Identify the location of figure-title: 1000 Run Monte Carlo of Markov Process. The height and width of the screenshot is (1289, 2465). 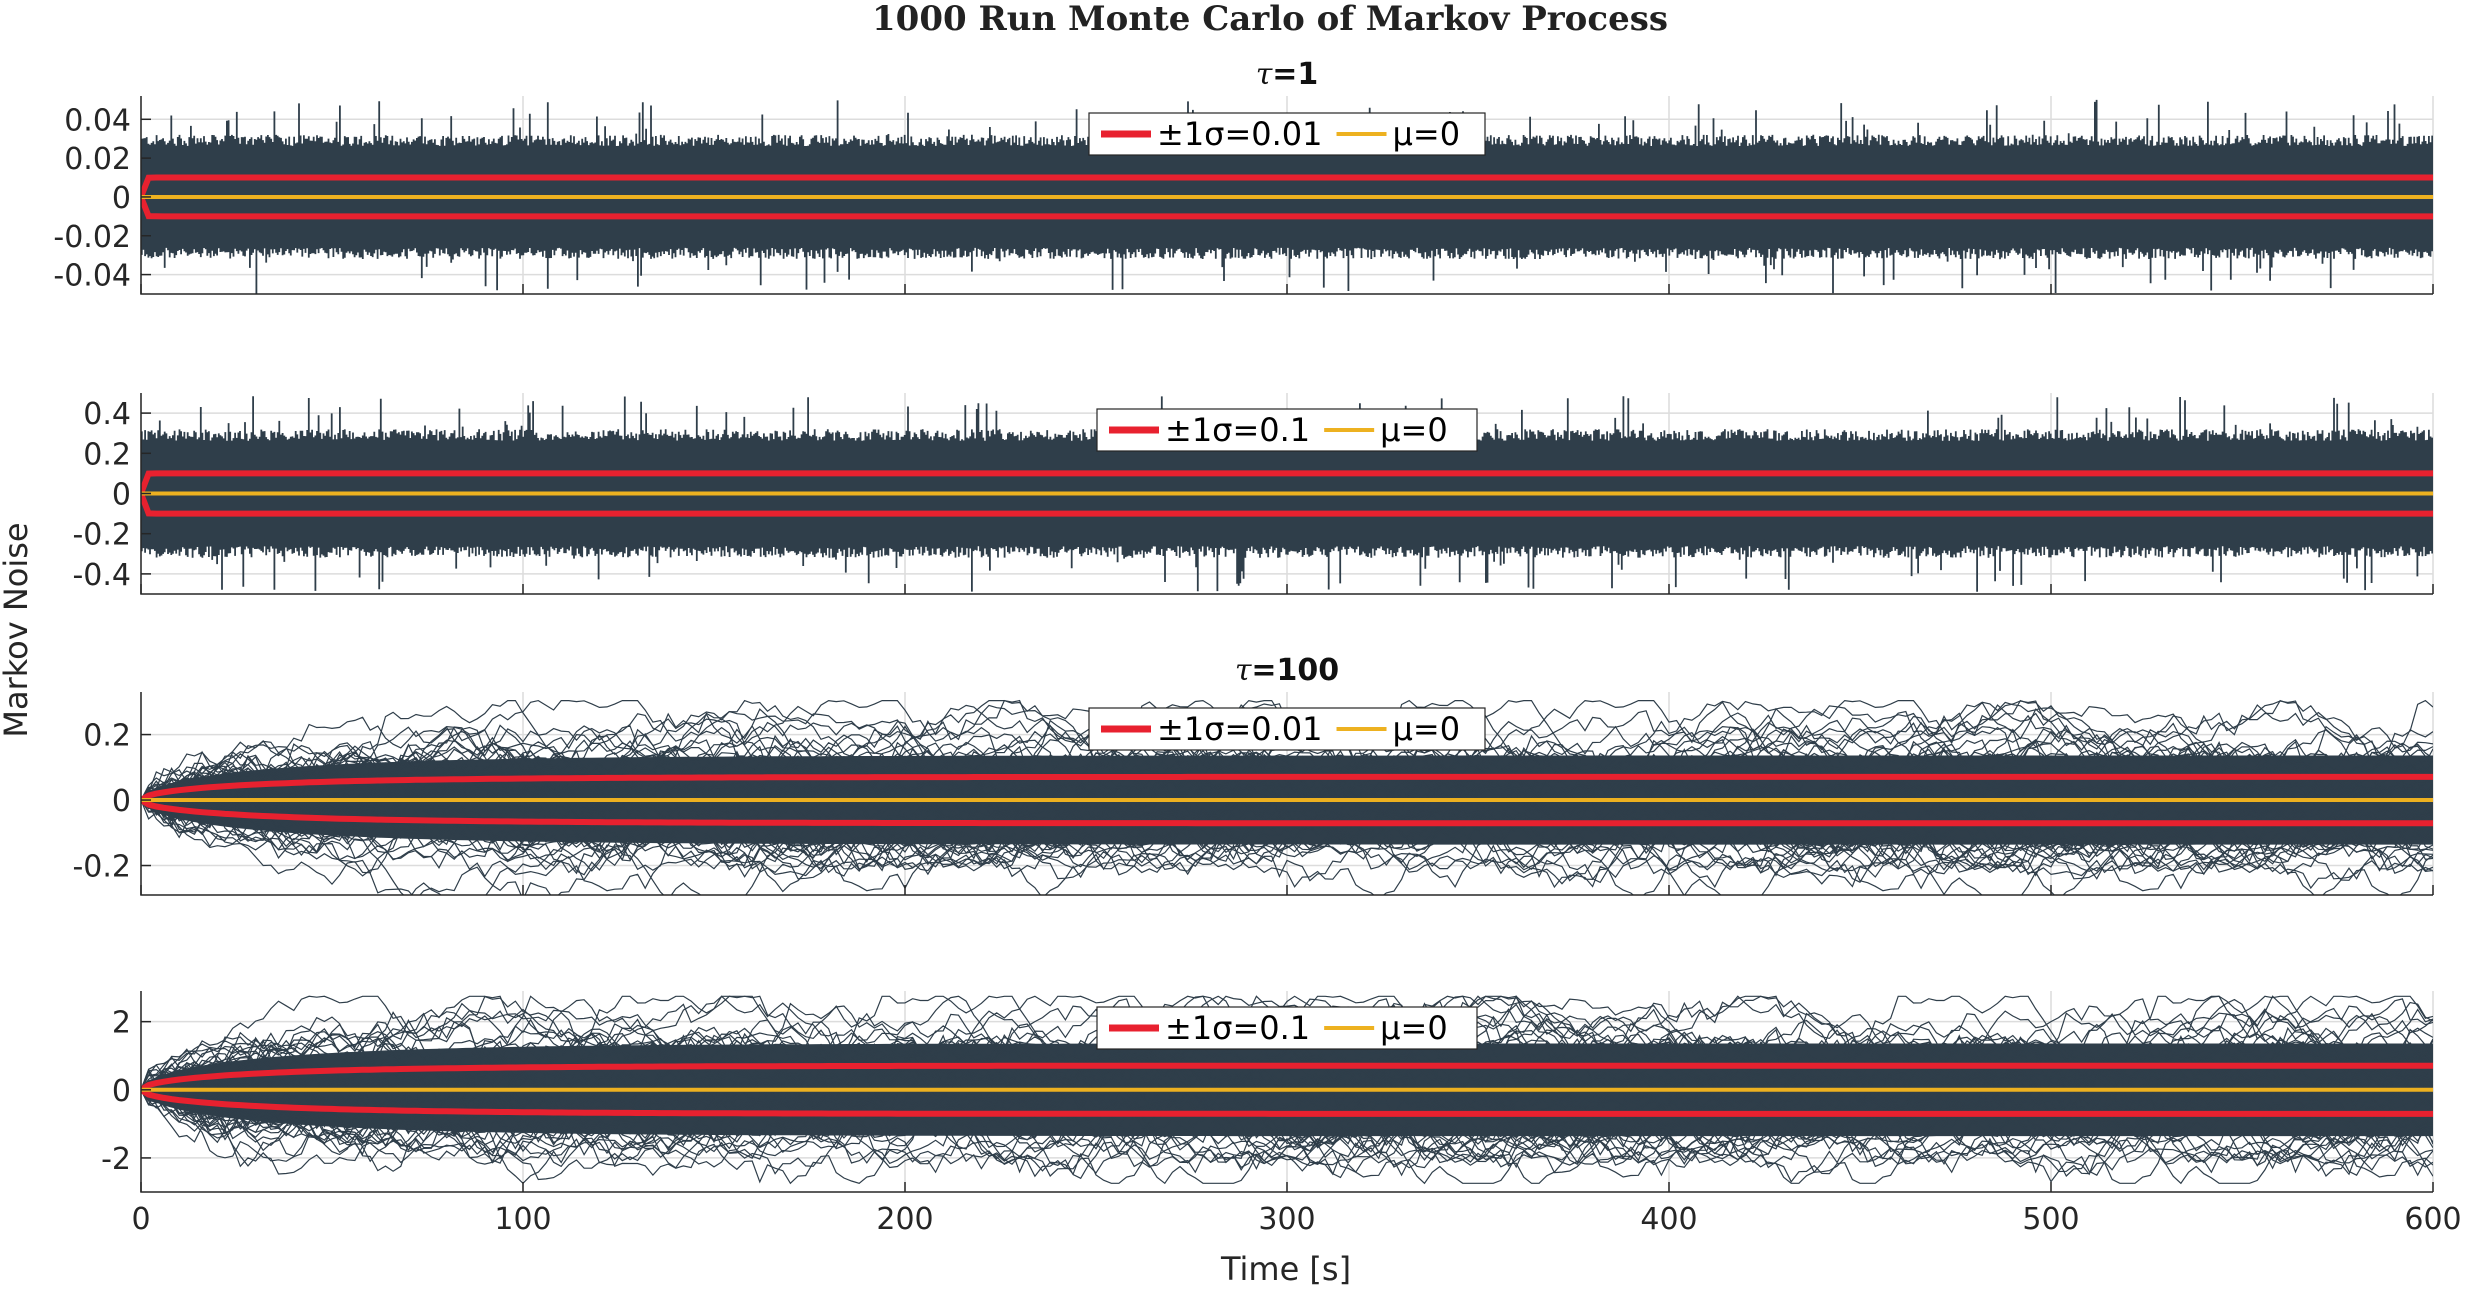
(1270, 19).